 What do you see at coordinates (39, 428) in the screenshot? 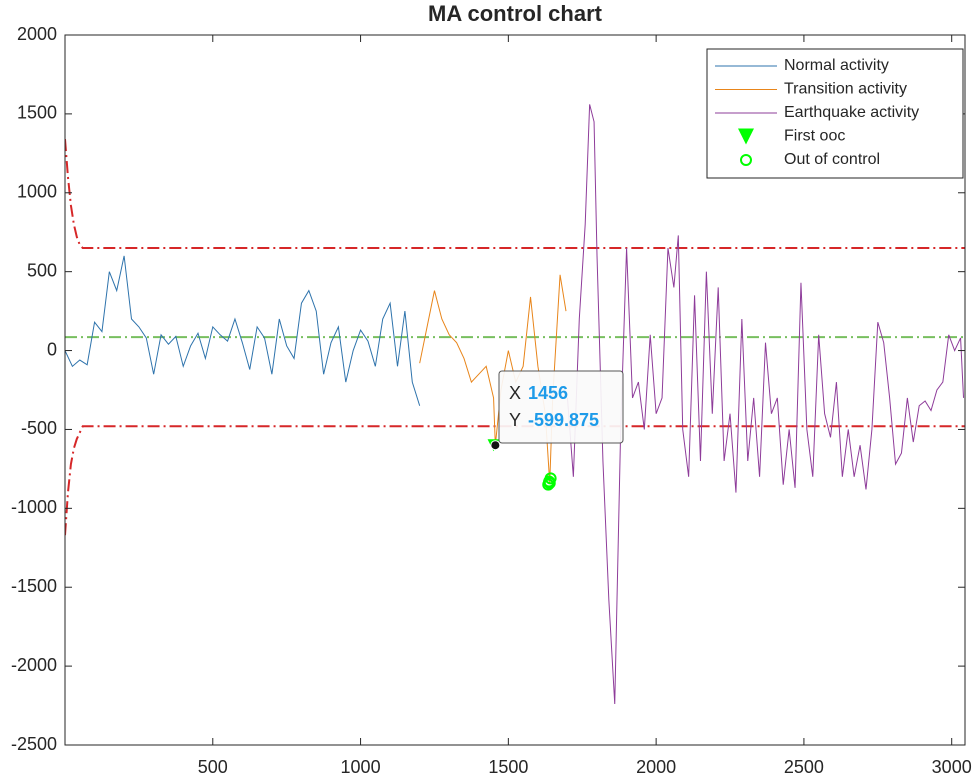
I see `y-tick-label: -500` at bounding box center [39, 428].